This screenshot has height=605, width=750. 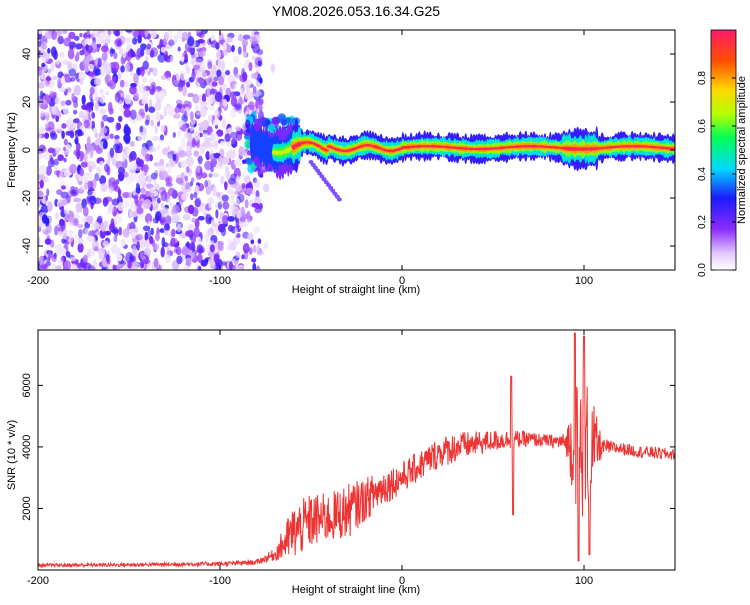 I want to click on snr-x-tick-label: -100, so click(x=220, y=581).